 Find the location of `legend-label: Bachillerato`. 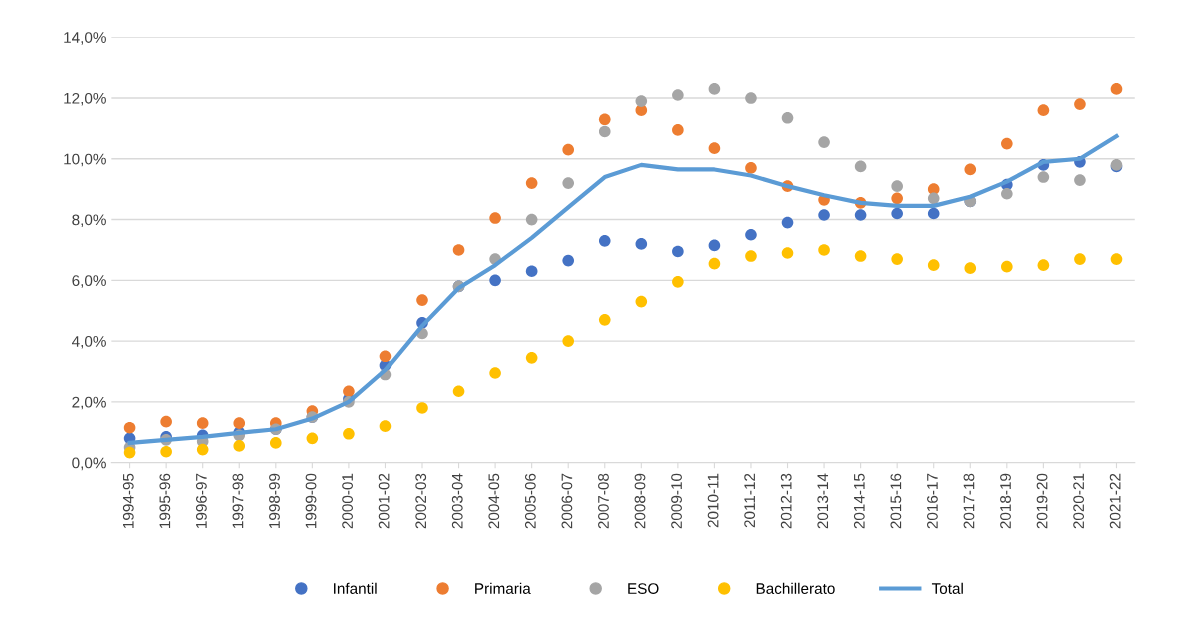

legend-label: Bachillerato is located at coordinates (795, 588).